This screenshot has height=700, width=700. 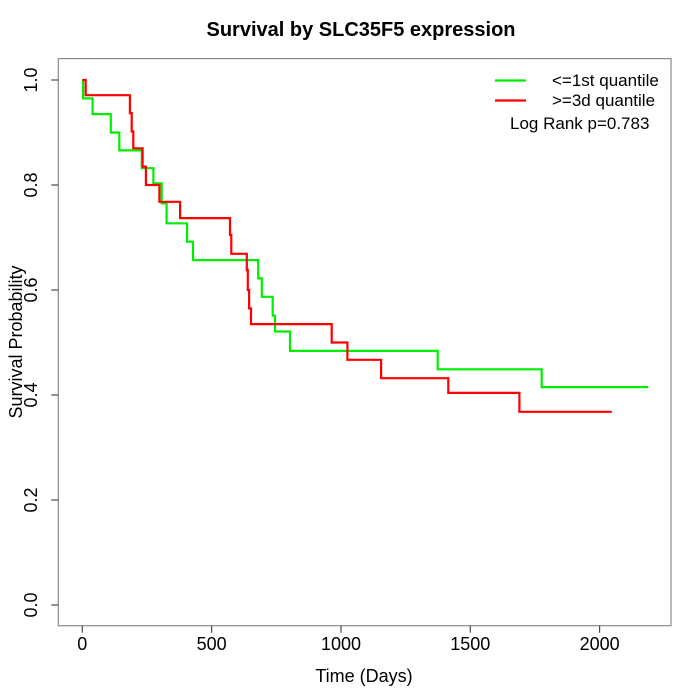 What do you see at coordinates (16, 341) in the screenshot?
I see `y-axis-title: Survival Probability` at bounding box center [16, 341].